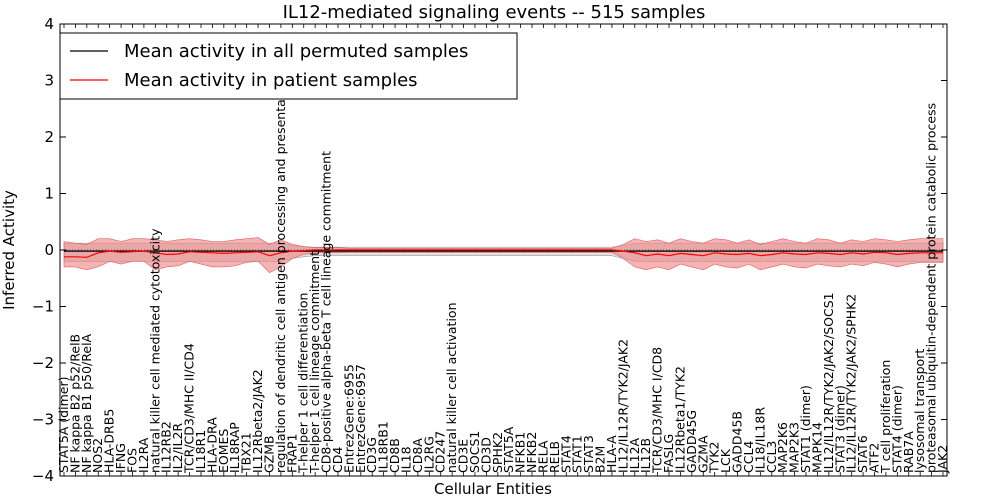 This screenshot has height=500, width=1000. I want to click on entity-label: NFKB1, so click(520, 452).